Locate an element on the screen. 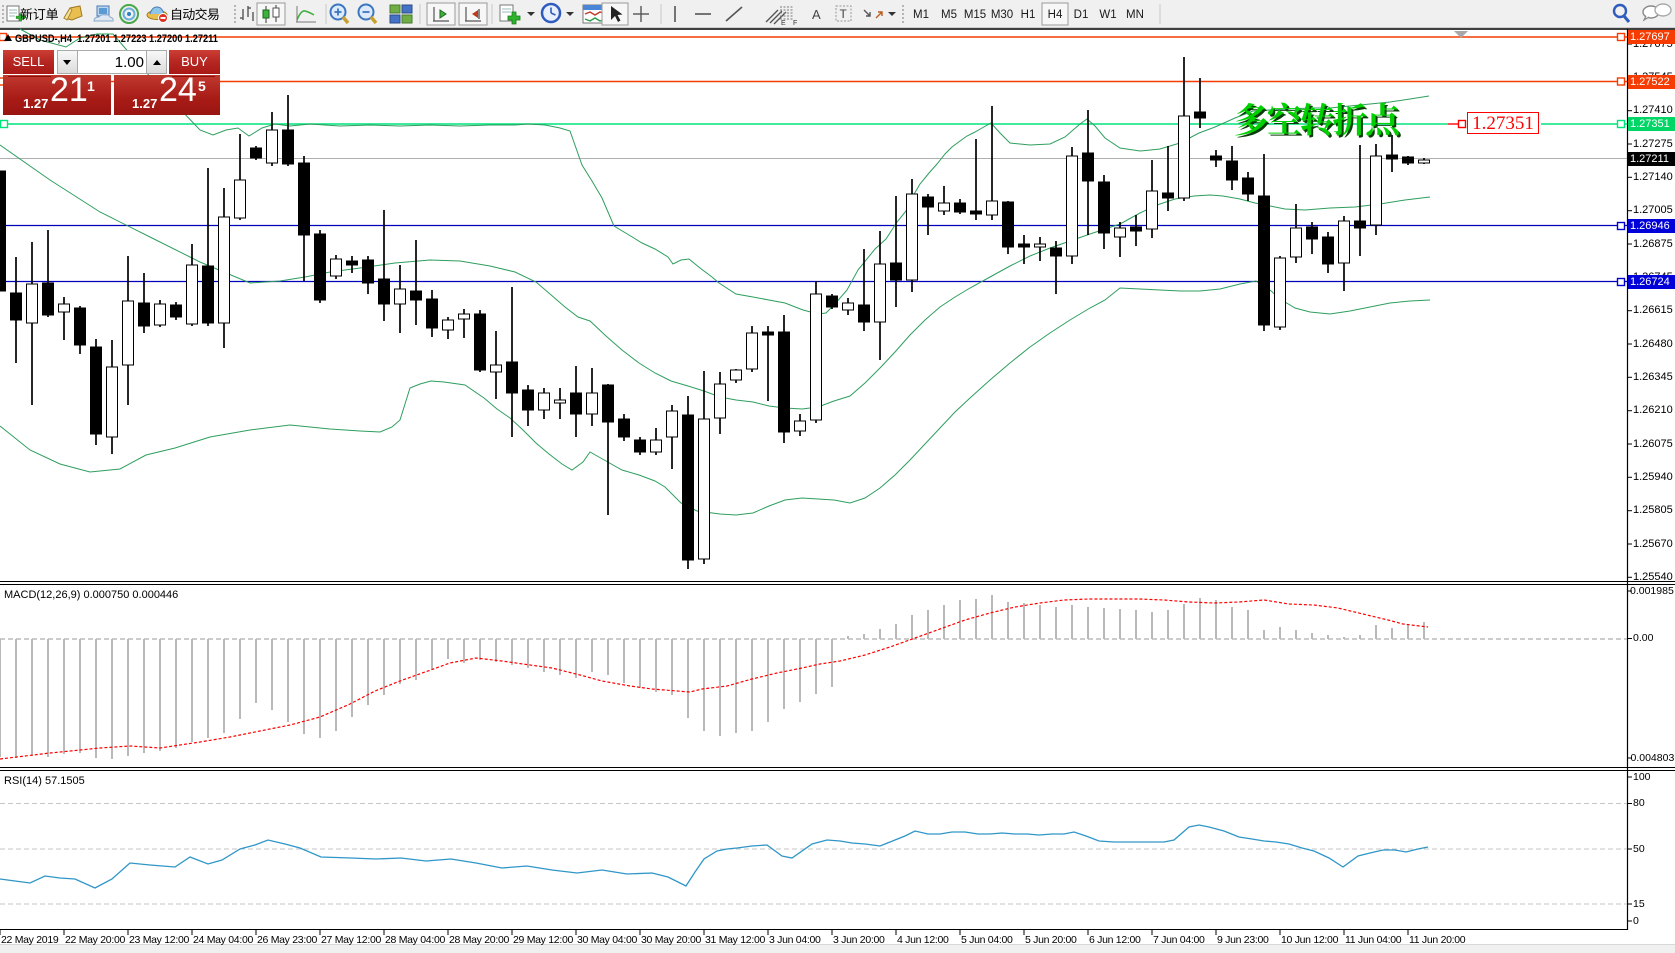  svg-text: E is located at coordinates (783, 23).